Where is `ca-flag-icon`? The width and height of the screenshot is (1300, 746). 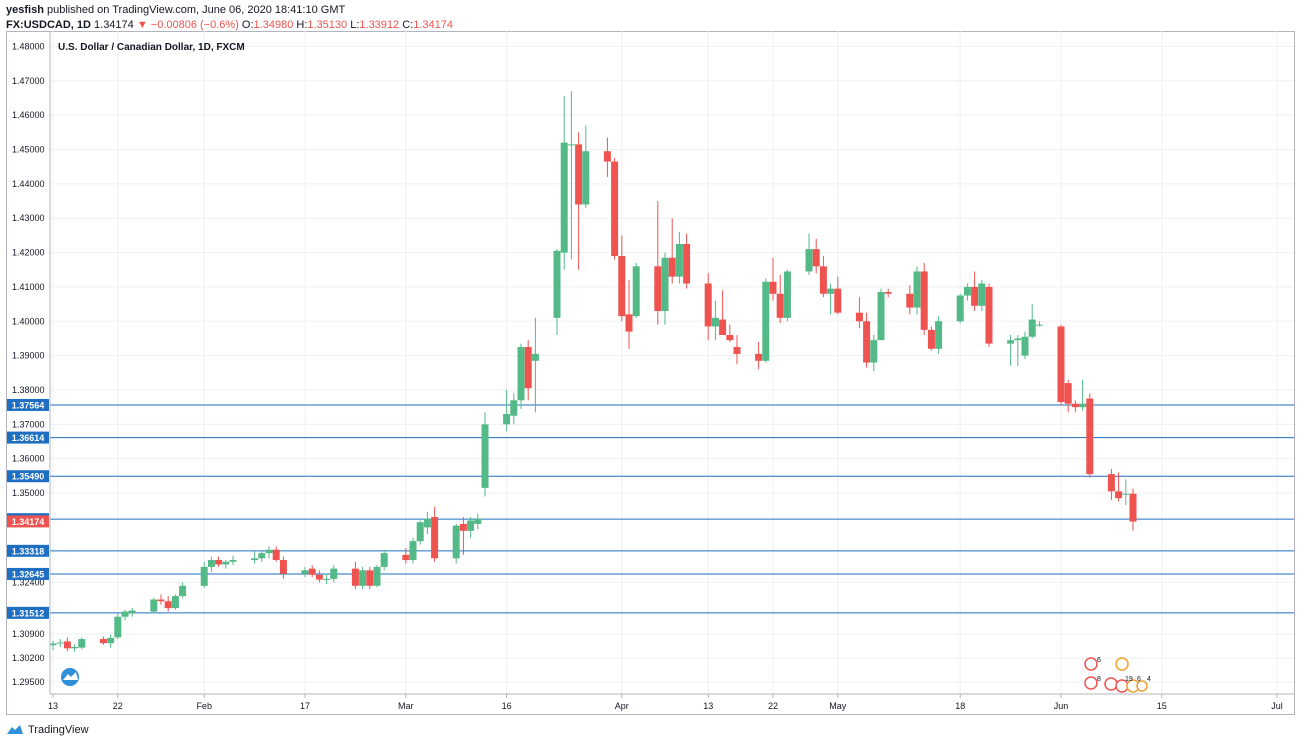 ca-flag-icon is located at coordinates (1122, 664).